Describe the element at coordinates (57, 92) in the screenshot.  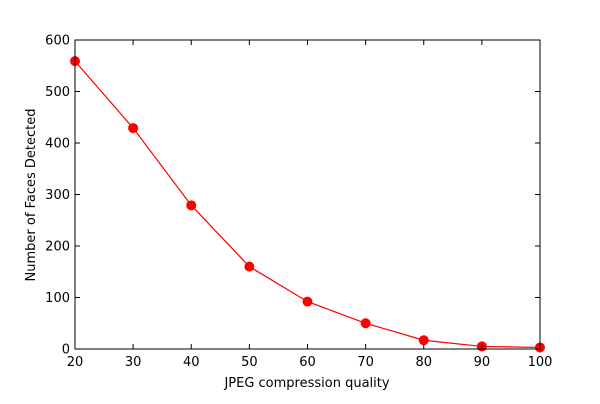
I see `y-tick-label: 500` at that location.